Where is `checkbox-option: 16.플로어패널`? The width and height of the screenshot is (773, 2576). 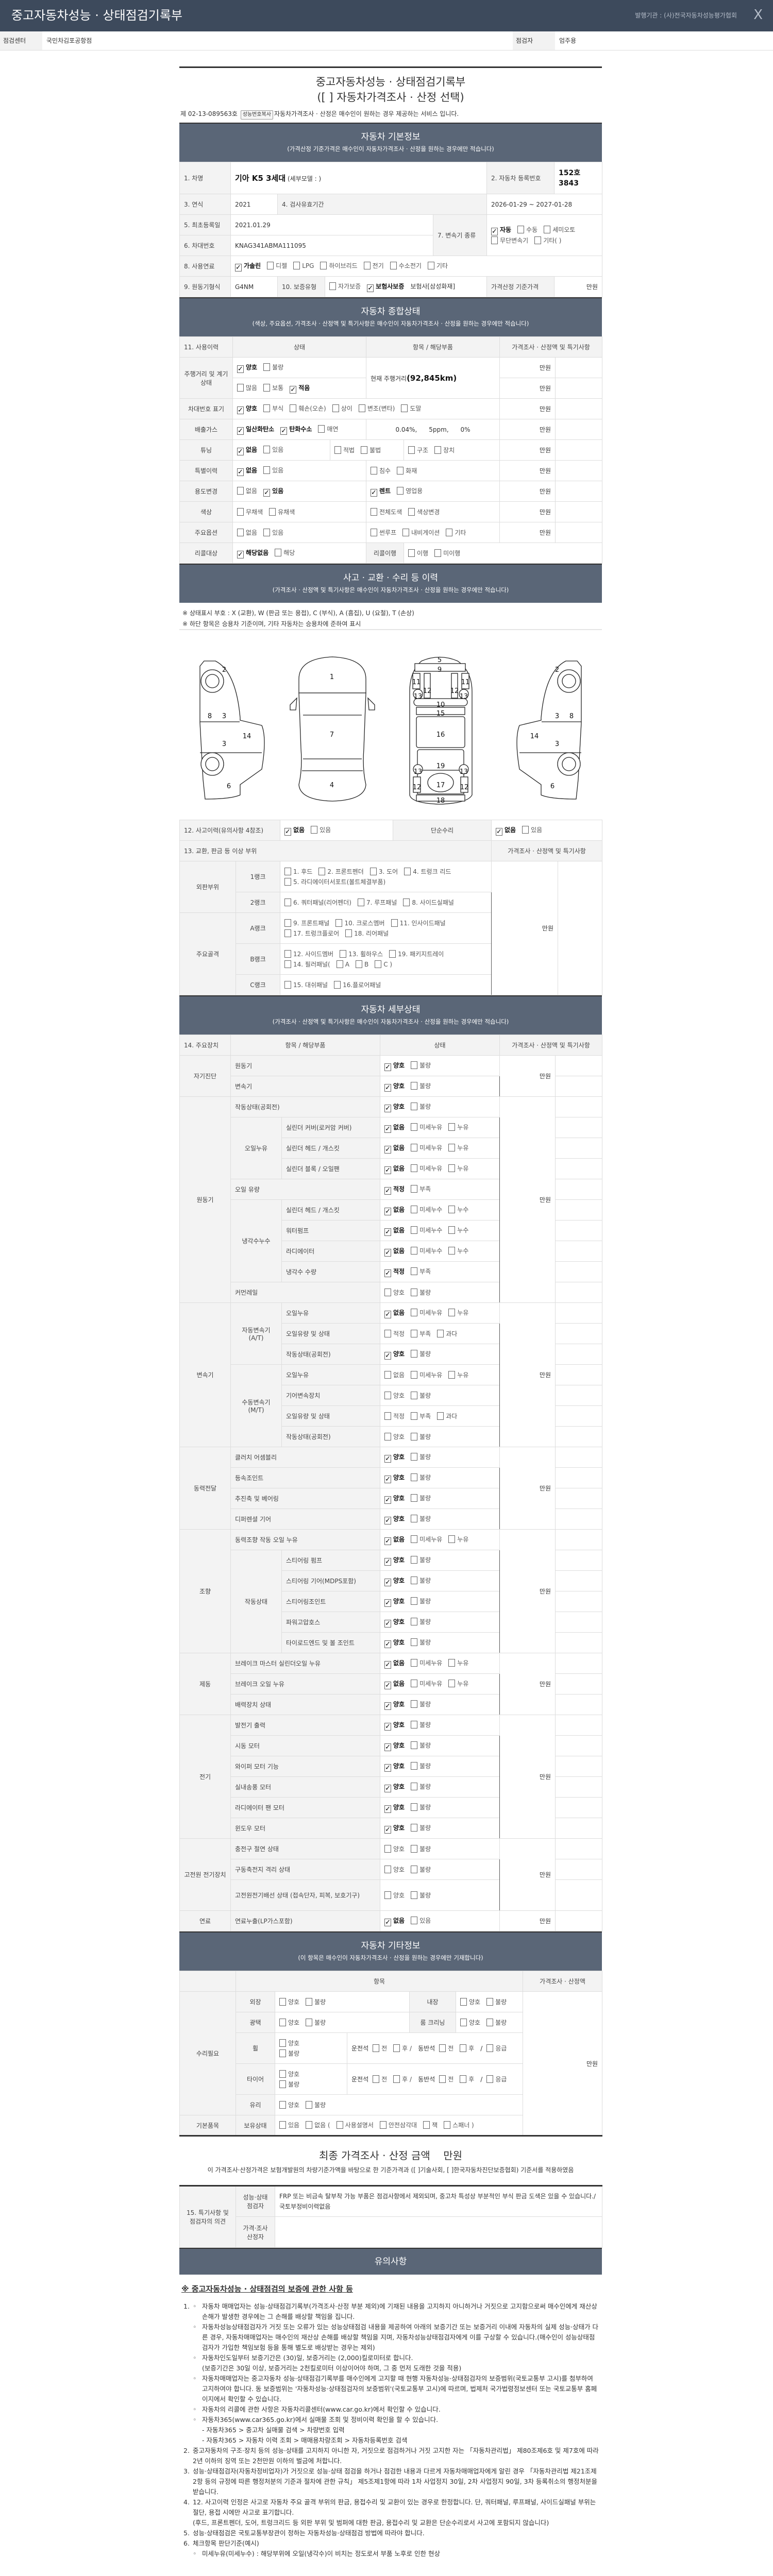
checkbox-option: 16.플로어패널 is located at coordinates (357, 985).